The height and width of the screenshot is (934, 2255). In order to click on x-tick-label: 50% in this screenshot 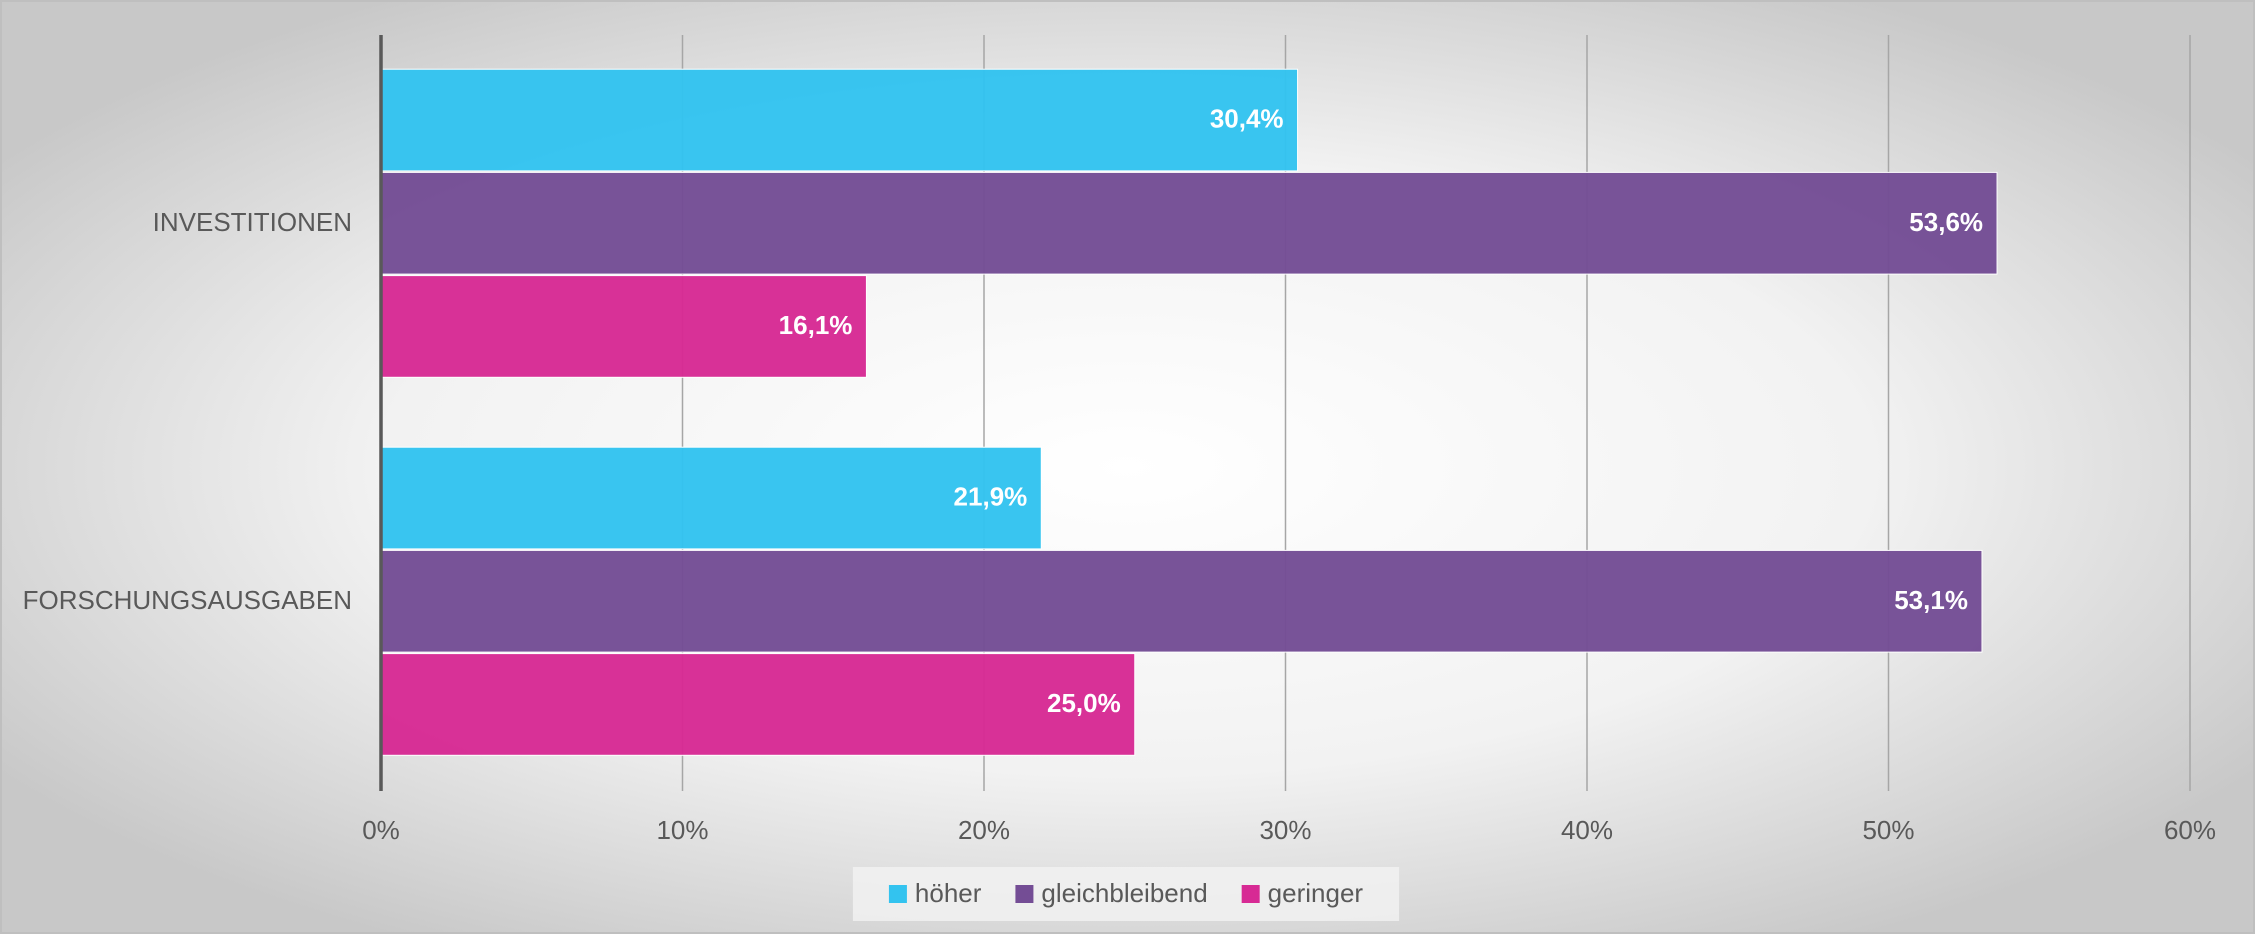, I will do `click(1888, 830)`.